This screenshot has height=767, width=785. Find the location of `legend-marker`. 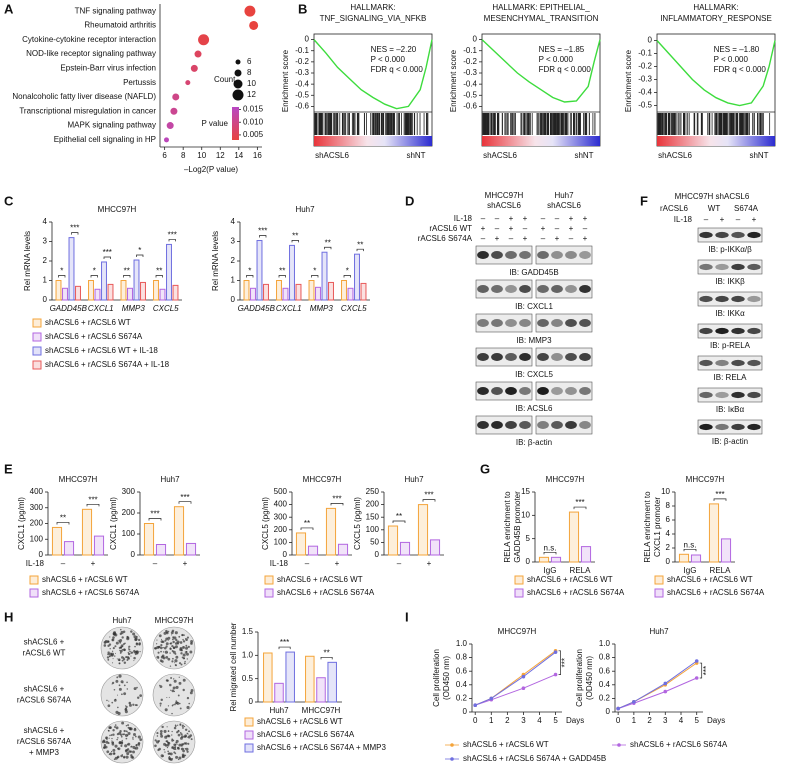

legend-marker is located at coordinates (452, 745).